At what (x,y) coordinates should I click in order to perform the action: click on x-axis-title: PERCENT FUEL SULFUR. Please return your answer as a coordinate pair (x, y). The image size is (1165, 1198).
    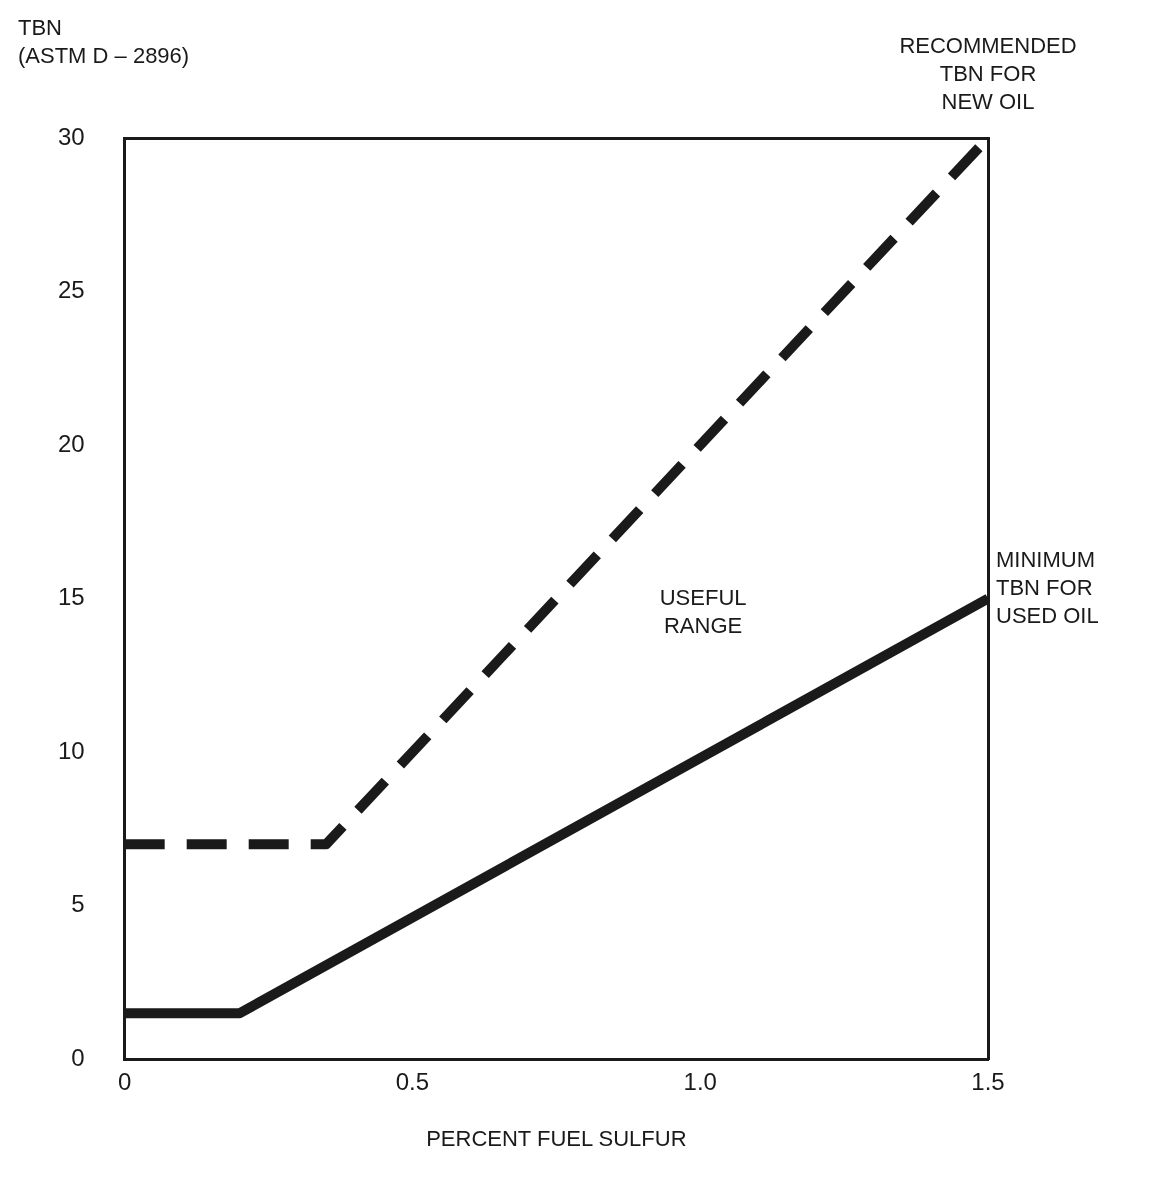
    Looking at the image, I should click on (556, 1139).